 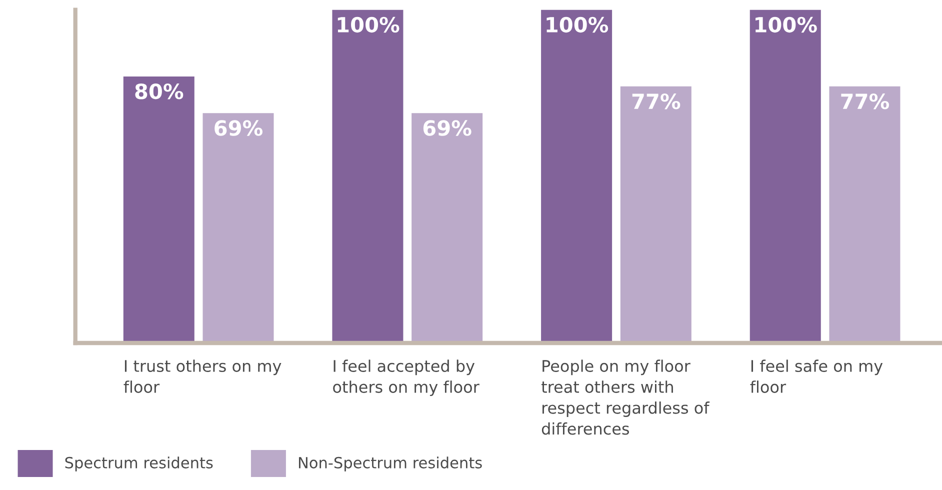 I want to click on x-tick-label: I feel safe on my floor, so click(x=816, y=376).